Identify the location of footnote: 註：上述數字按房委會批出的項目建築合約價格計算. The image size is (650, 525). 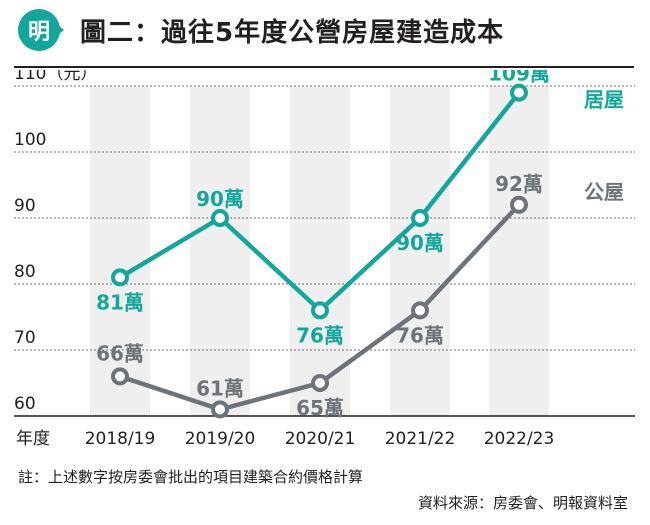
(191, 477).